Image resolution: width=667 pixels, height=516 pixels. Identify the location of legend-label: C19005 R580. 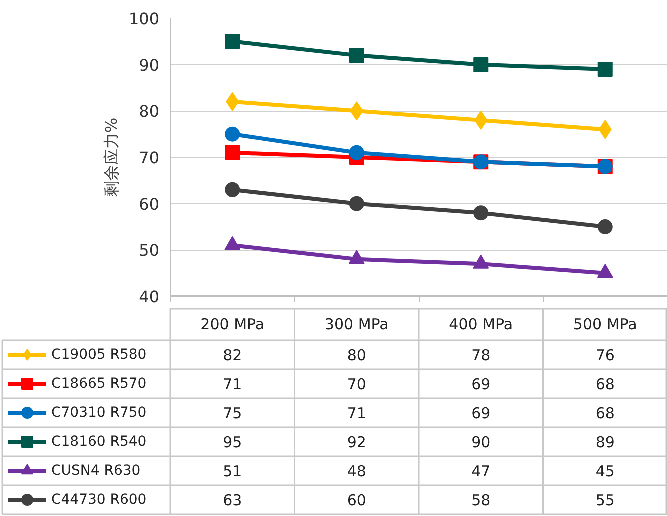
(99, 355).